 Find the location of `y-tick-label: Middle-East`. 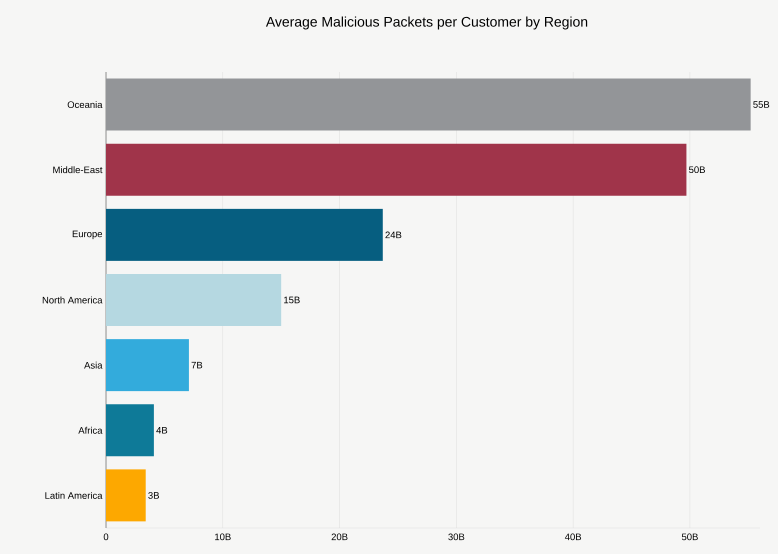

y-tick-label: Middle-East is located at coordinates (77, 170).